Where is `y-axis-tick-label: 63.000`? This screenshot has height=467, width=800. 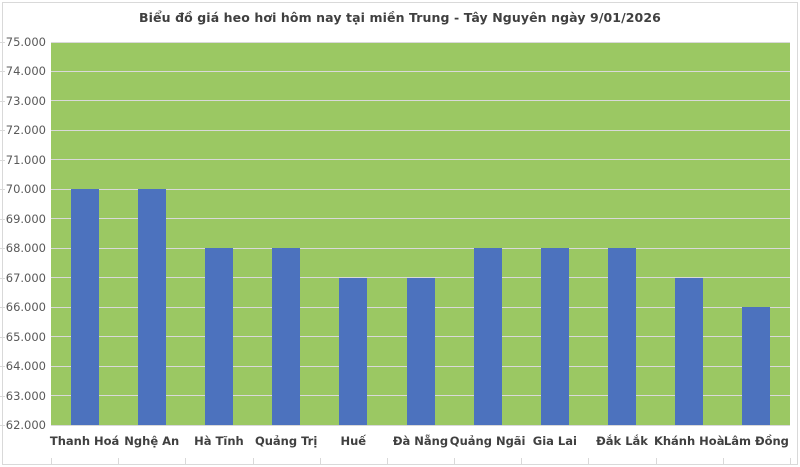
y-axis-tick-label: 63.000 is located at coordinates (25, 395).